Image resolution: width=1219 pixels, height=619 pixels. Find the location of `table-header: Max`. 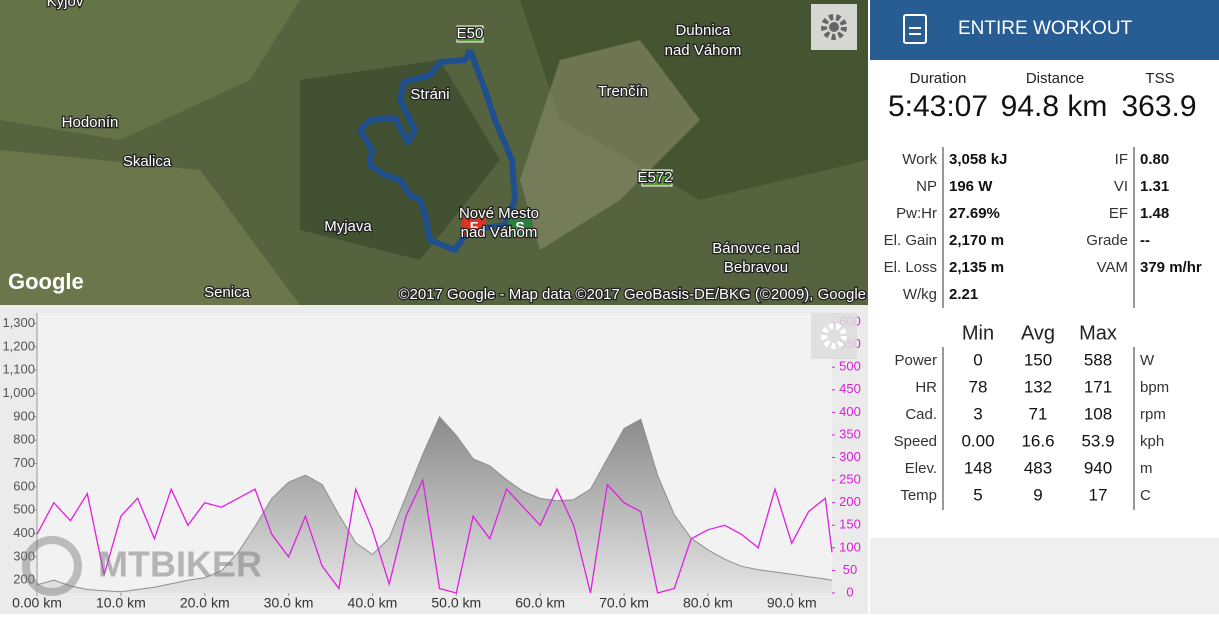

table-header: Max is located at coordinates (1098, 333).